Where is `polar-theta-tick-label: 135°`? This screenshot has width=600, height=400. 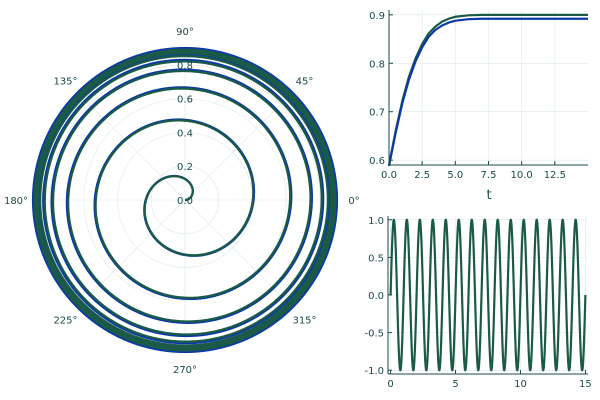 polar-theta-tick-label: 135° is located at coordinates (65, 81).